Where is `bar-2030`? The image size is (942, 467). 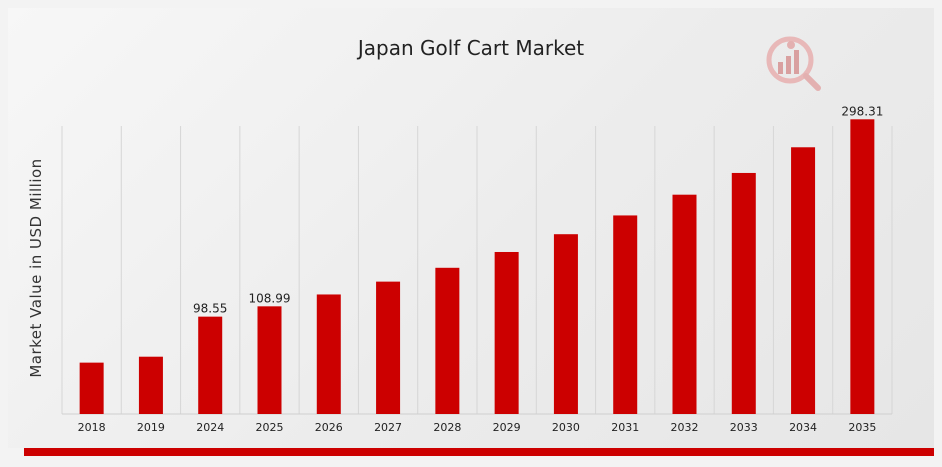 bar-2030 is located at coordinates (565, 324).